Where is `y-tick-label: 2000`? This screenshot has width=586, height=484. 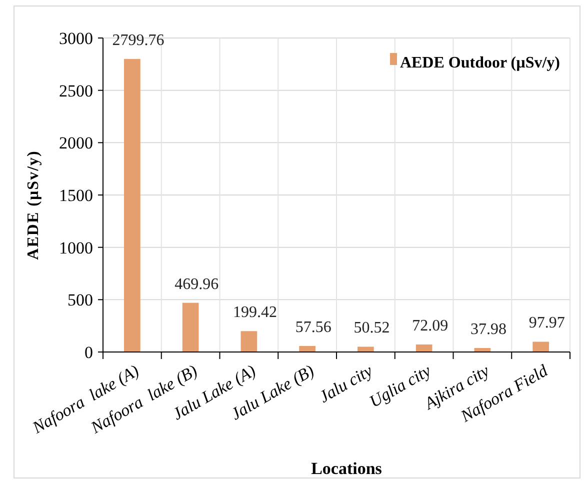
y-tick-label: 2000 is located at coordinates (76, 143).